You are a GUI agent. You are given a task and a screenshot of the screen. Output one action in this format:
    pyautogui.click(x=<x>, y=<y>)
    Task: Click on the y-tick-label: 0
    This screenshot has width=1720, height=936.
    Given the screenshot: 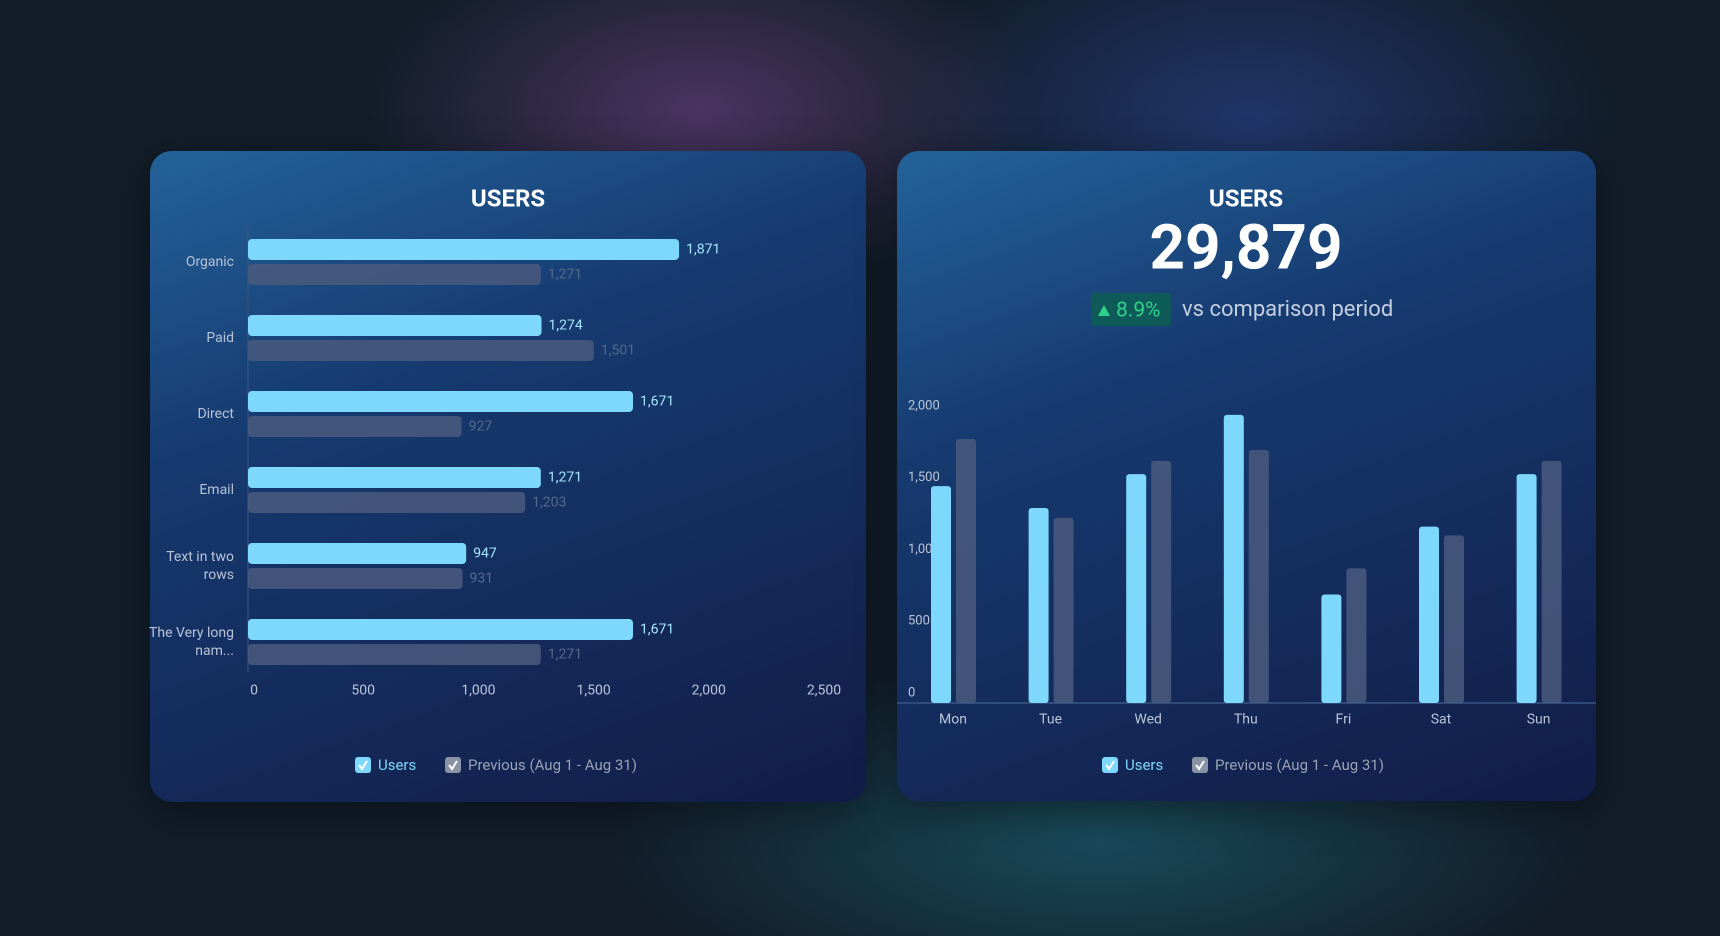 What is the action you would take?
    pyautogui.click(x=911, y=692)
    